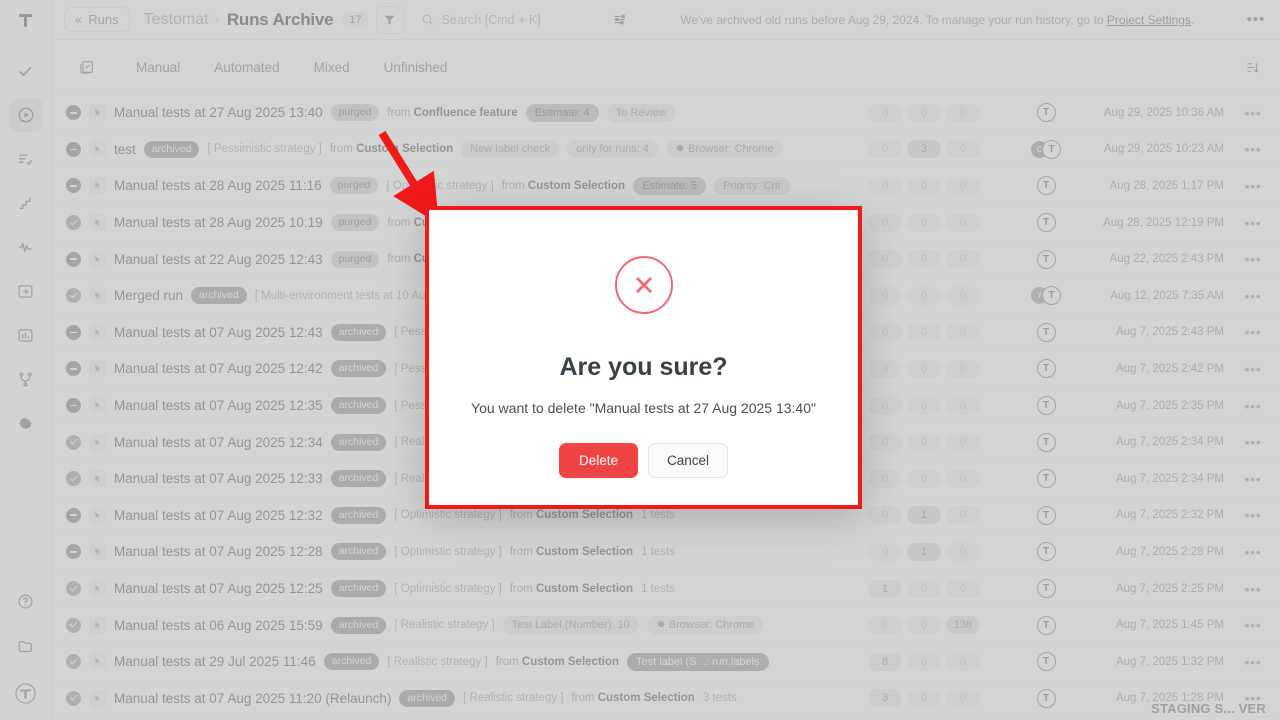  I want to click on sidebar-item-steps, so click(26, 203).